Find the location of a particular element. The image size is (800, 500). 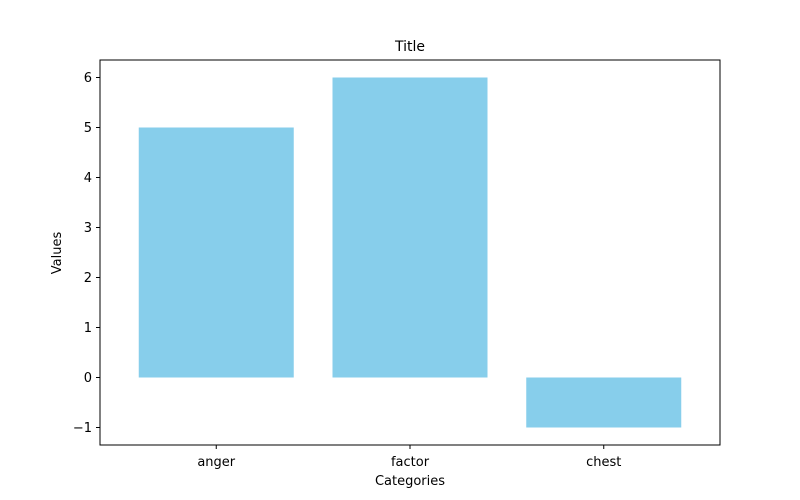

bar-anger is located at coordinates (216, 252).